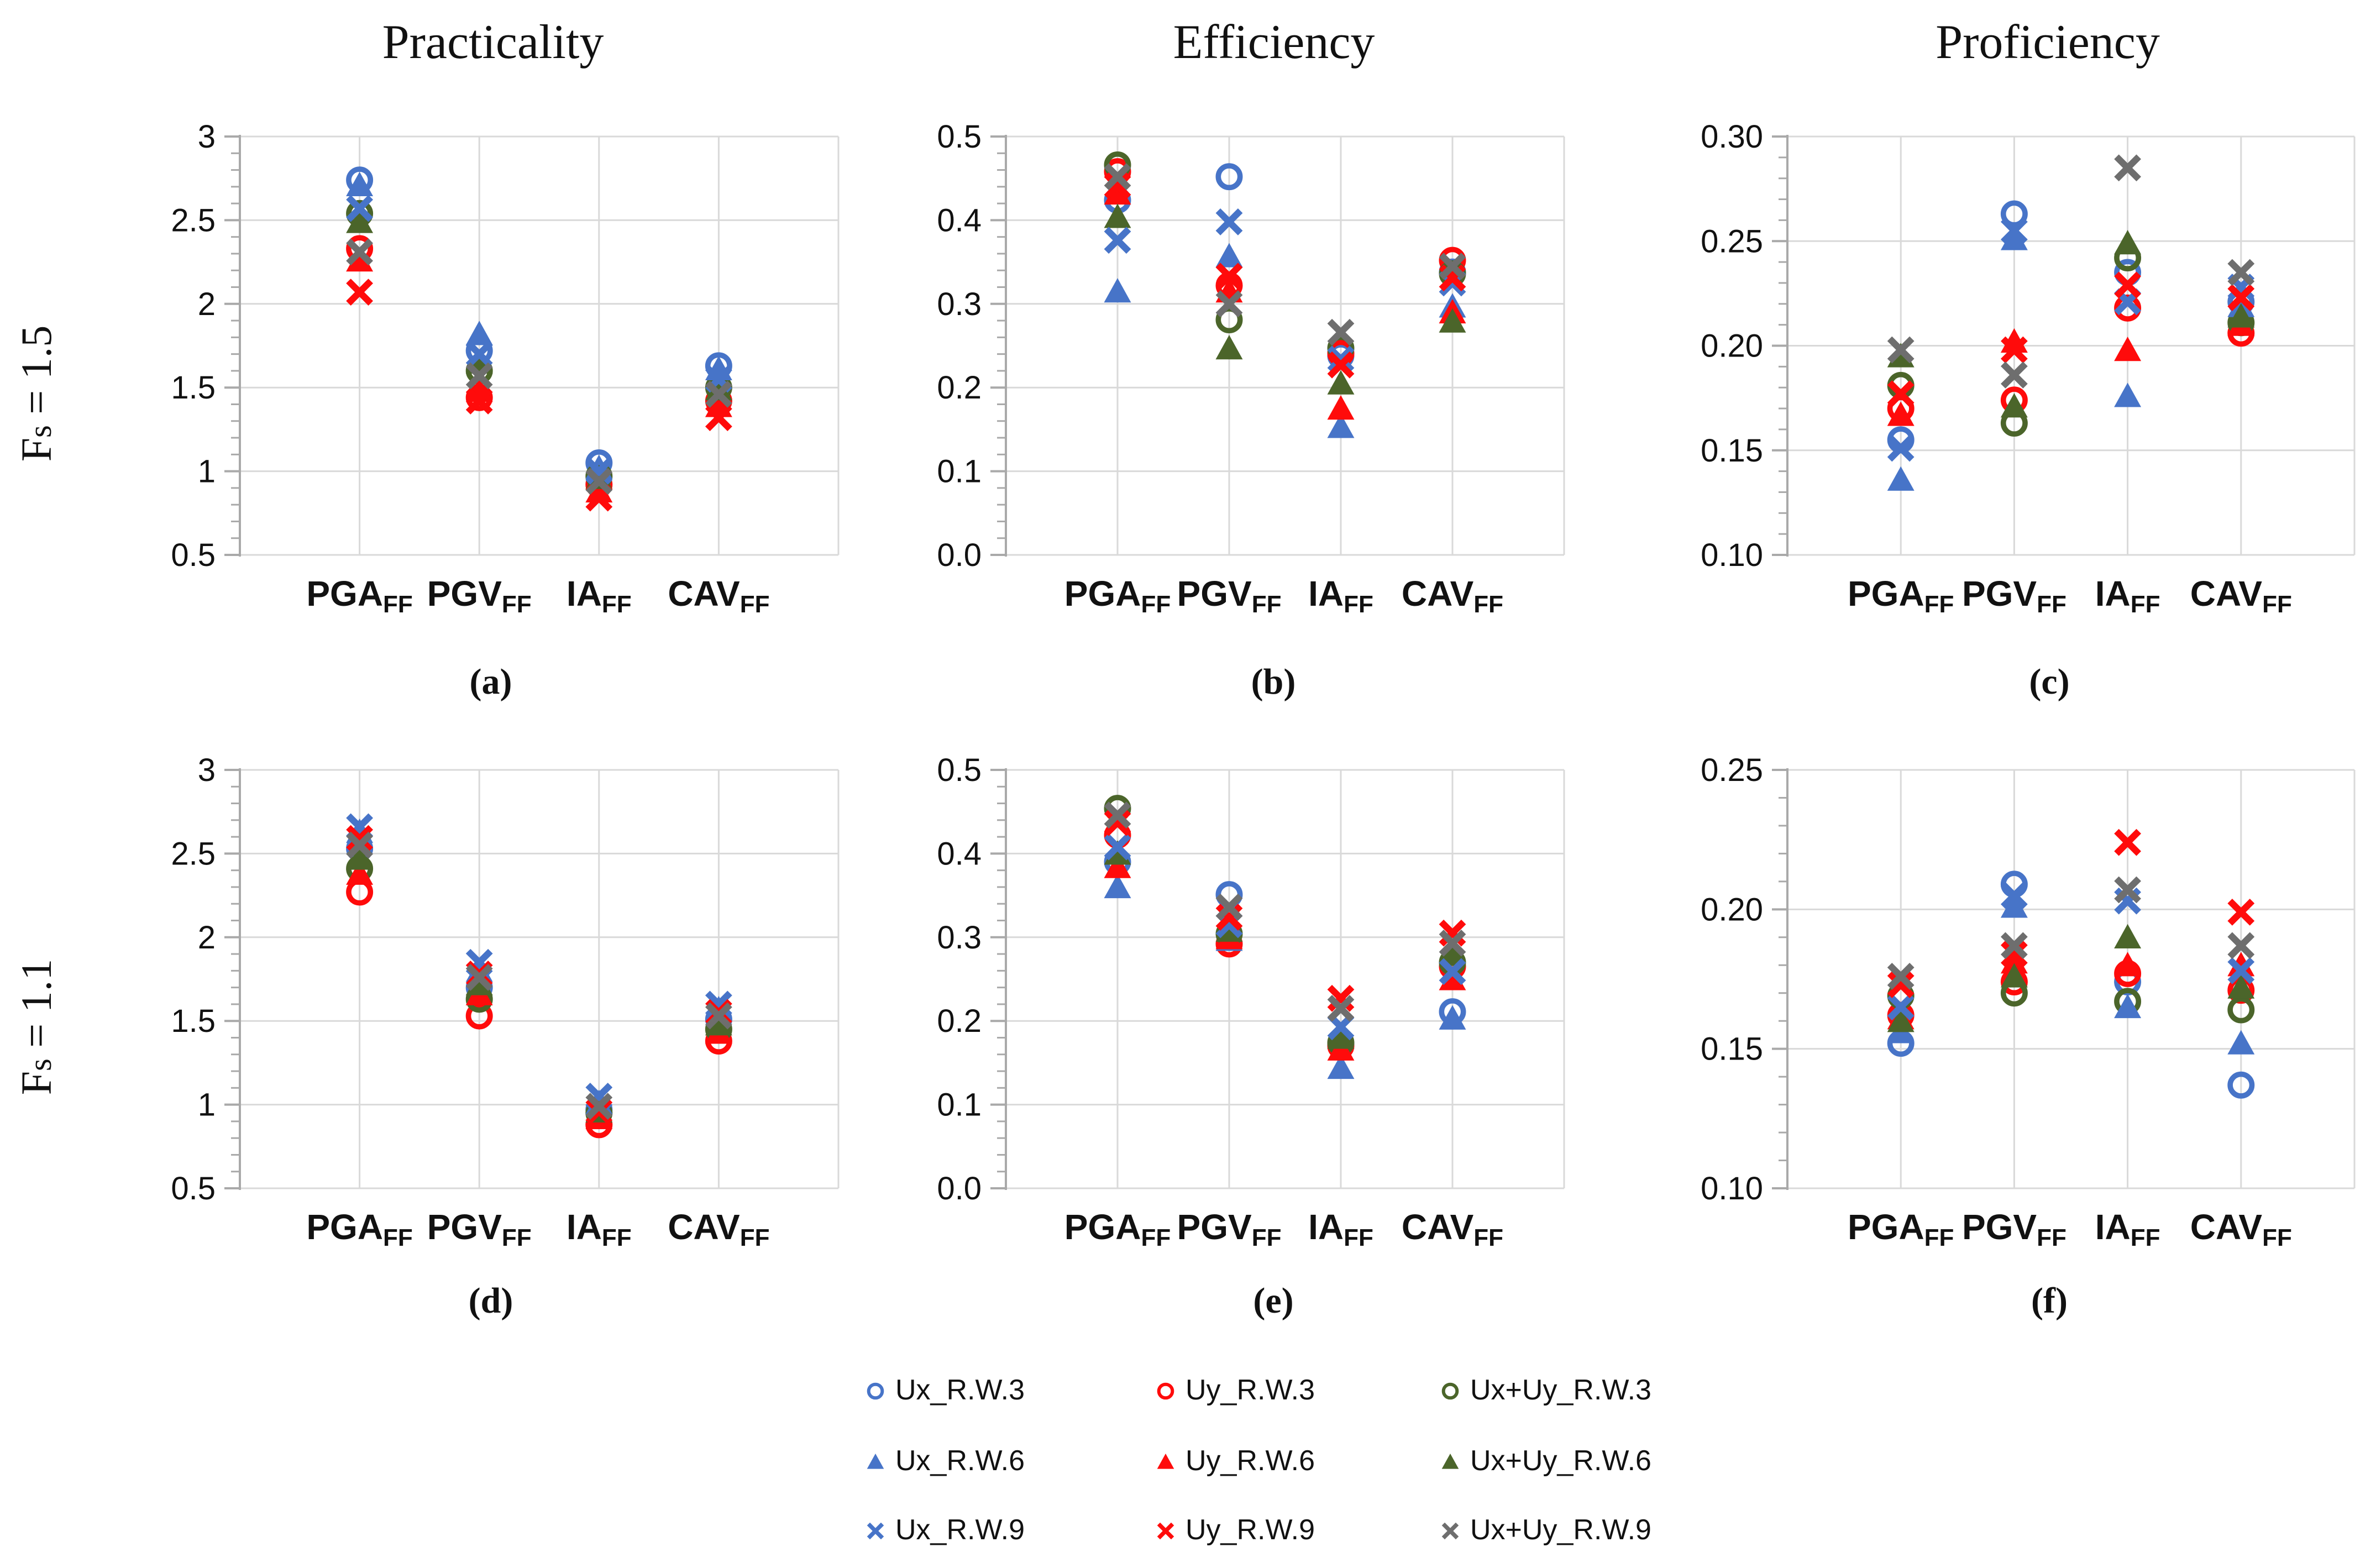 The image size is (2376, 1568). I want to click on y-tick-label: 0.2, so click(959, 1021).